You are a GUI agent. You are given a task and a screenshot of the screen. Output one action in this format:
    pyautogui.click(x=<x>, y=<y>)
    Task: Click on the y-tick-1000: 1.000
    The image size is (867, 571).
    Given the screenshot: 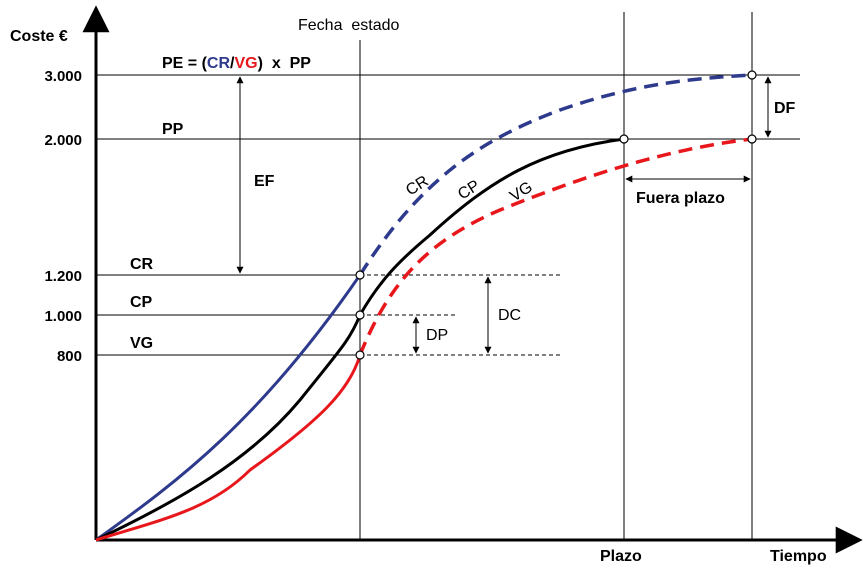 What is the action you would take?
    pyautogui.click(x=63, y=316)
    